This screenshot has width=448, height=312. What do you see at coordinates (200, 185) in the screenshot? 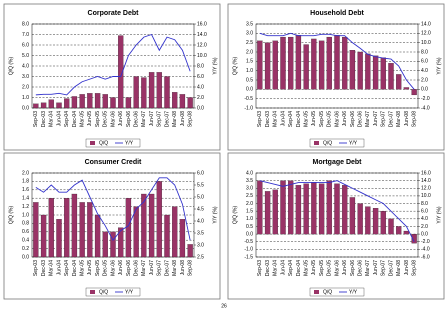
I see `y2-tick-label: 5.5` at bounding box center [200, 185].